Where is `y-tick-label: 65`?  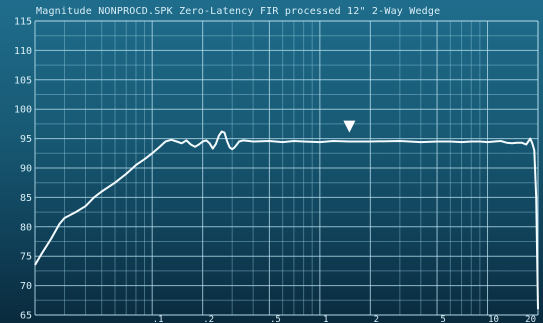
y-tick-label: 65 is located at coordinates (26, 316).